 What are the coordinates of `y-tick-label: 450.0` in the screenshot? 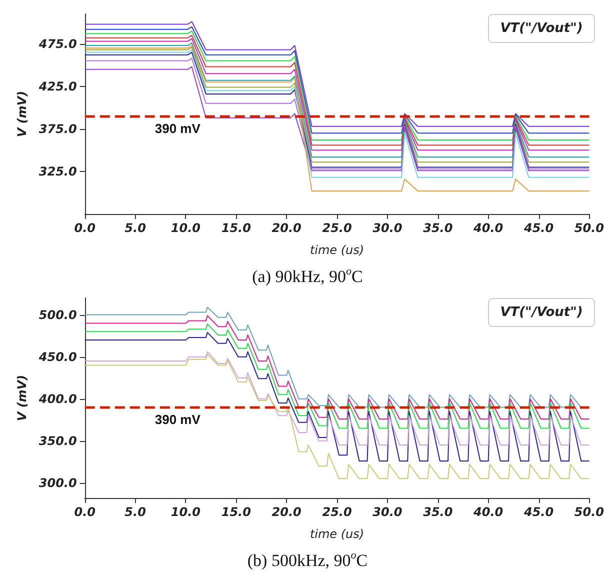 It's located at (57, 357).